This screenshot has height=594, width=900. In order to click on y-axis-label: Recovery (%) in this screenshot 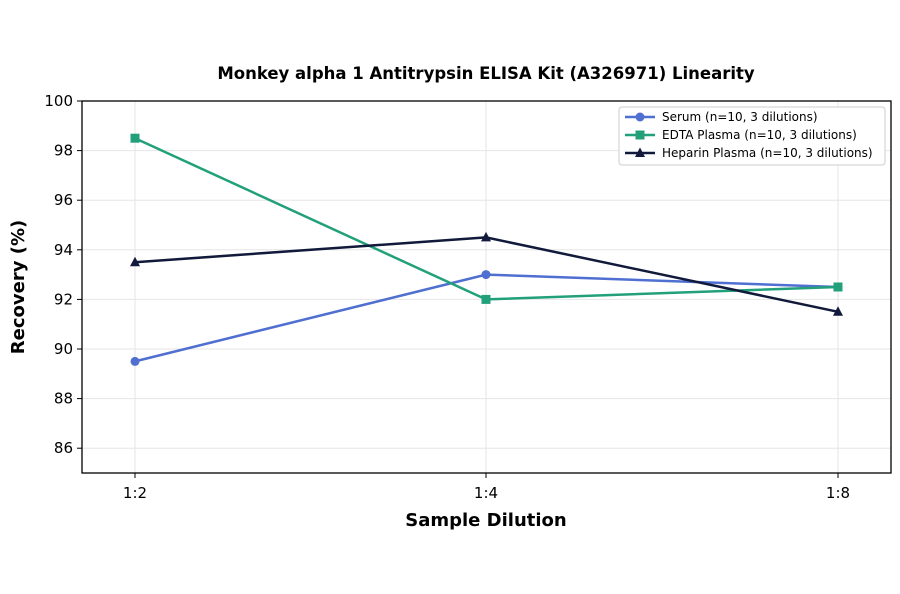, I will do `click(18, 287)`.